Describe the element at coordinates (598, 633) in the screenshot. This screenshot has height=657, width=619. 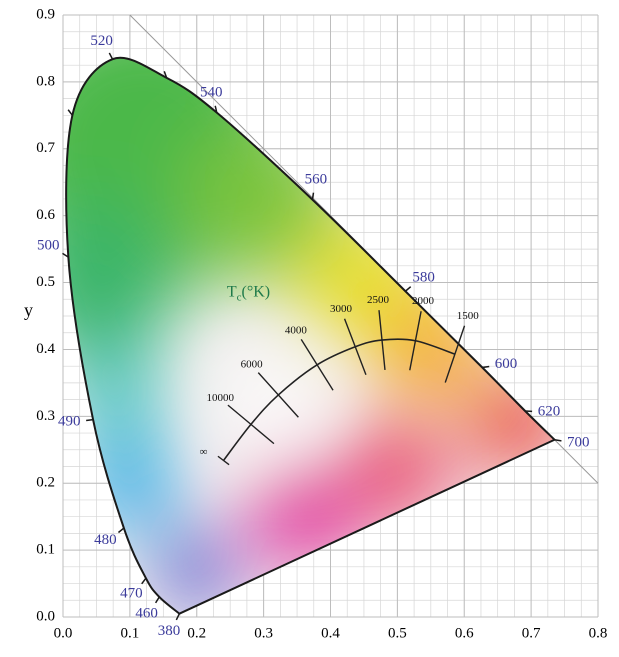
I see `x-tick-label: 0.8` at that location.